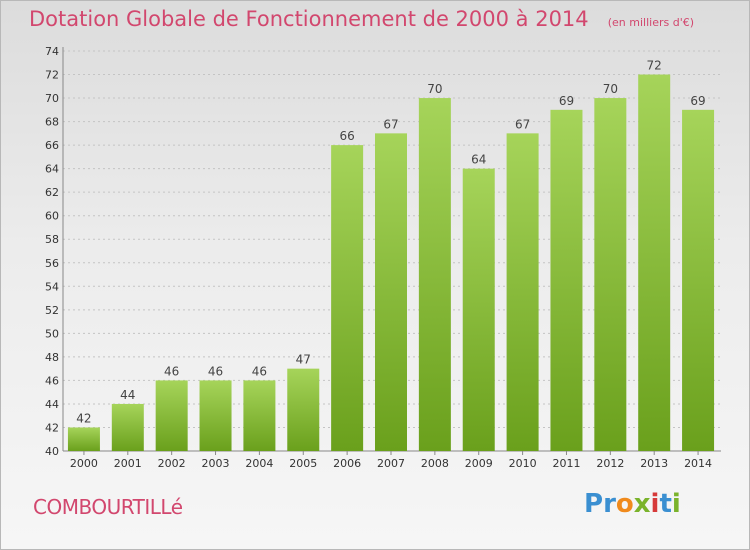 This screenshot has height=550, width=750. What do you see at coordinates (52, 451) in the screenshot?
I see `y-tick-label: 40` at bounding box center [52, 451].